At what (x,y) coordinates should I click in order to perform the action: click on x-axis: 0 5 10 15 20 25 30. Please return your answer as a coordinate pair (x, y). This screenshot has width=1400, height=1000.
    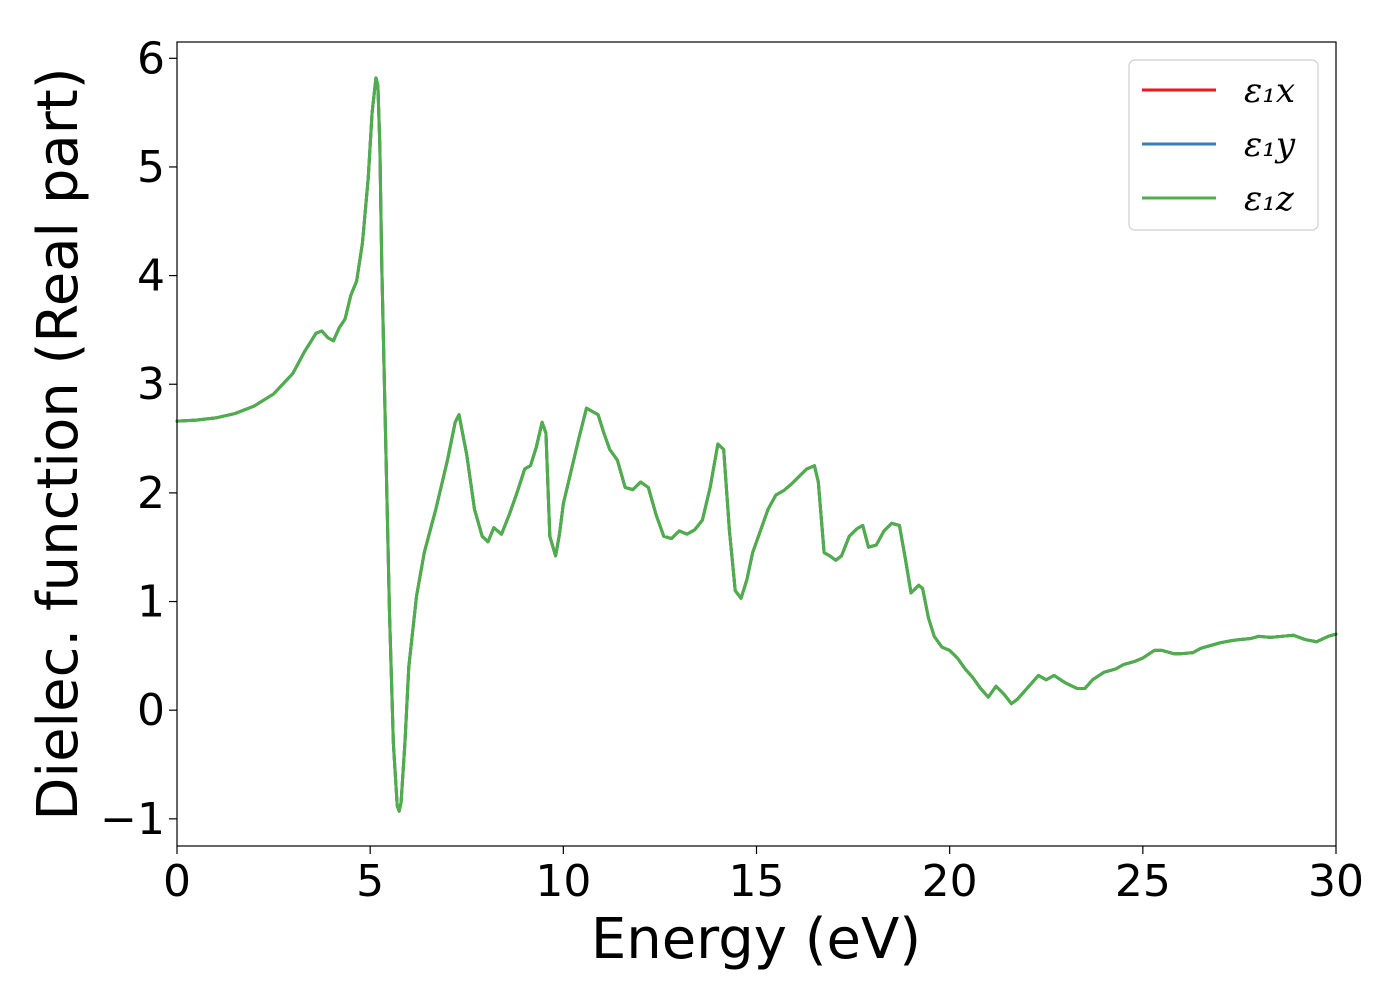
    Looking at the image, I should click on (763, 876).